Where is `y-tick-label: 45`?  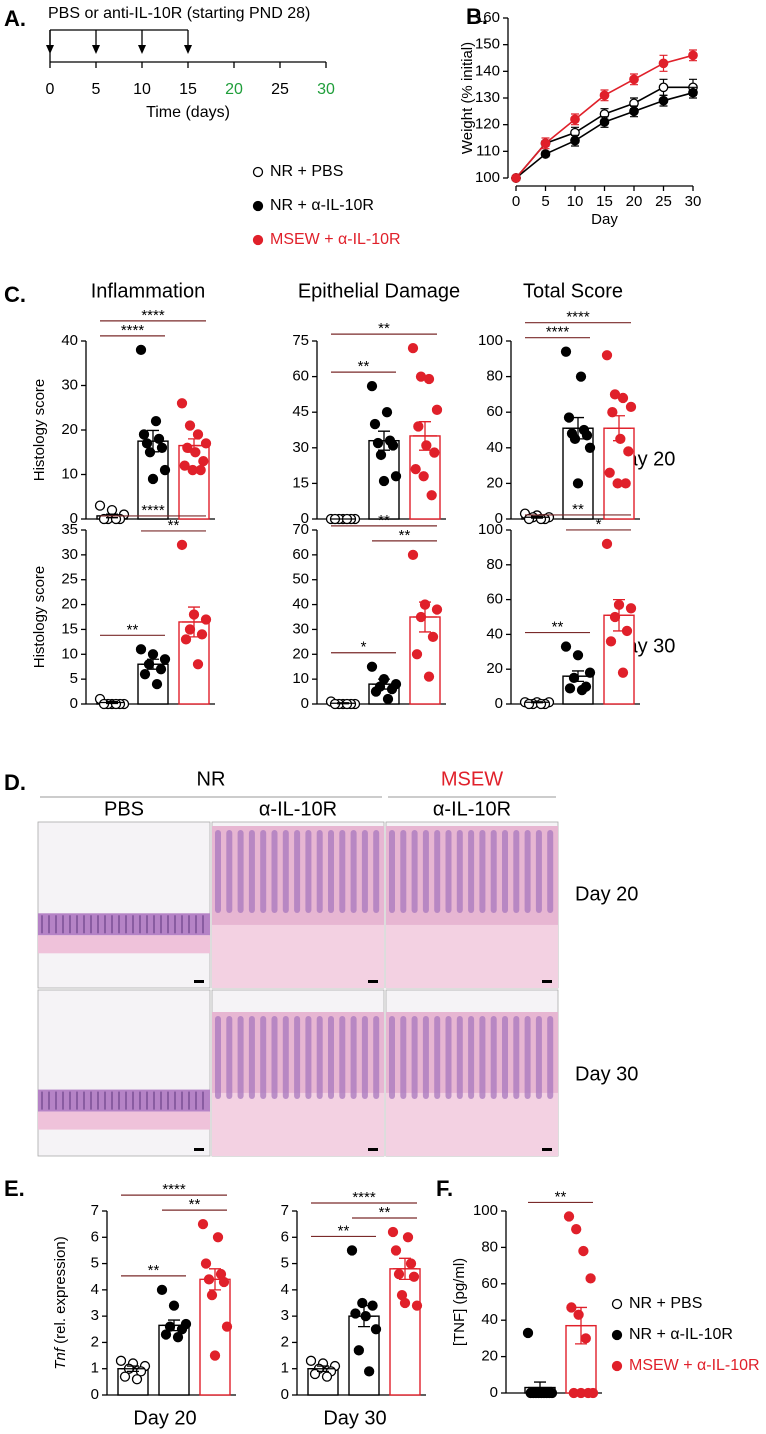 y-tick-label: 45 is located at coordinates (300, 411).